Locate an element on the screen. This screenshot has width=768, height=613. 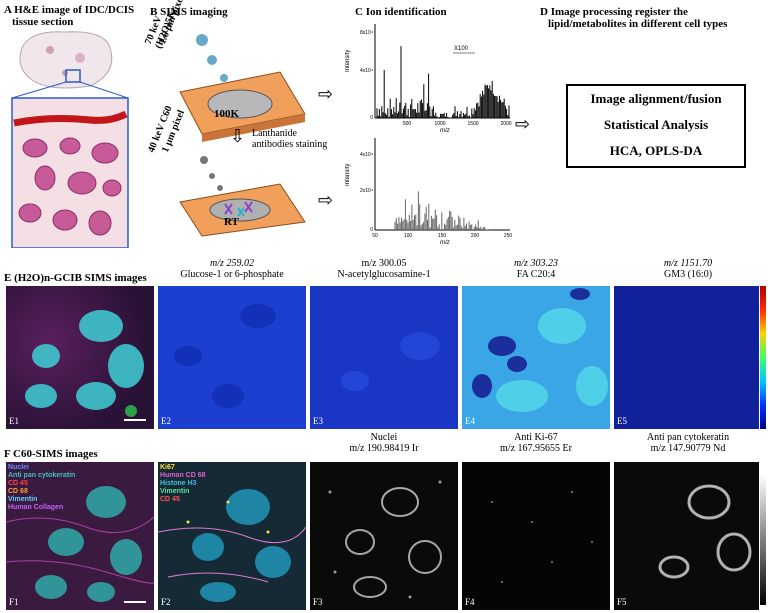
right-arrow-icon-3: ⇨ is located at coordinates (523, 124).